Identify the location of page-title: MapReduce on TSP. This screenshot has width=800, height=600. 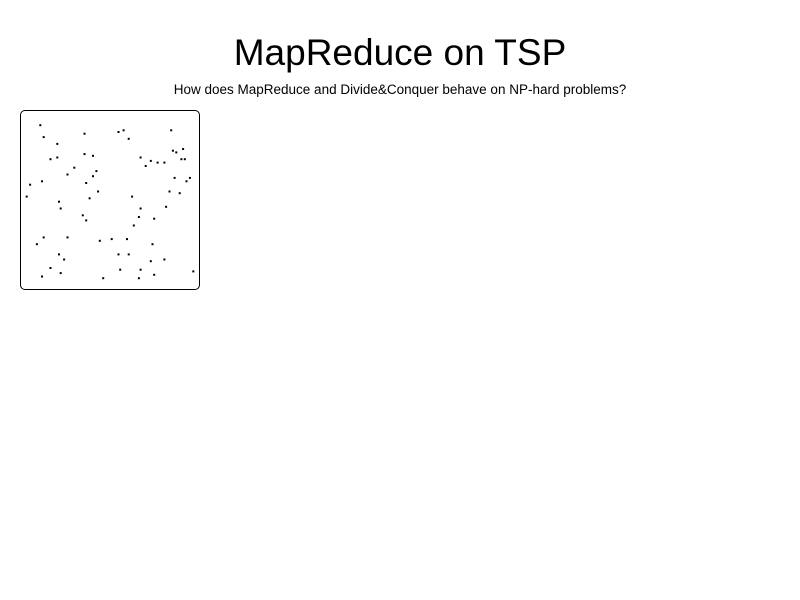
(400, 52).